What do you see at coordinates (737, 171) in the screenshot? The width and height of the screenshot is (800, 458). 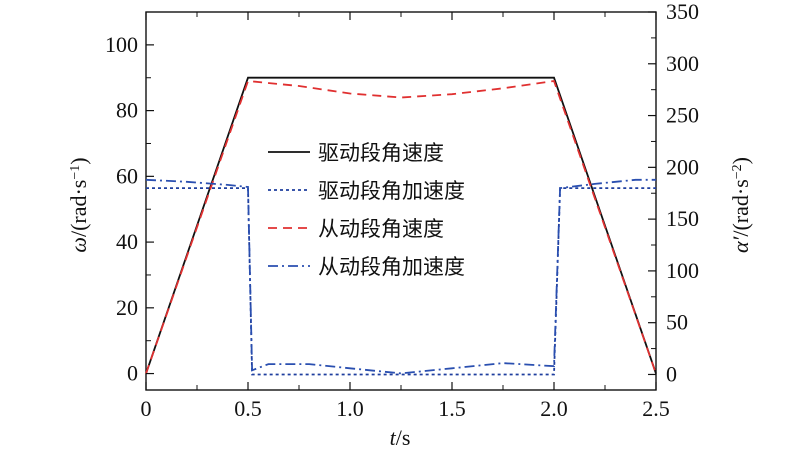 I see `y2-axis-title-exp: −2` at bounding box center [737, 171].